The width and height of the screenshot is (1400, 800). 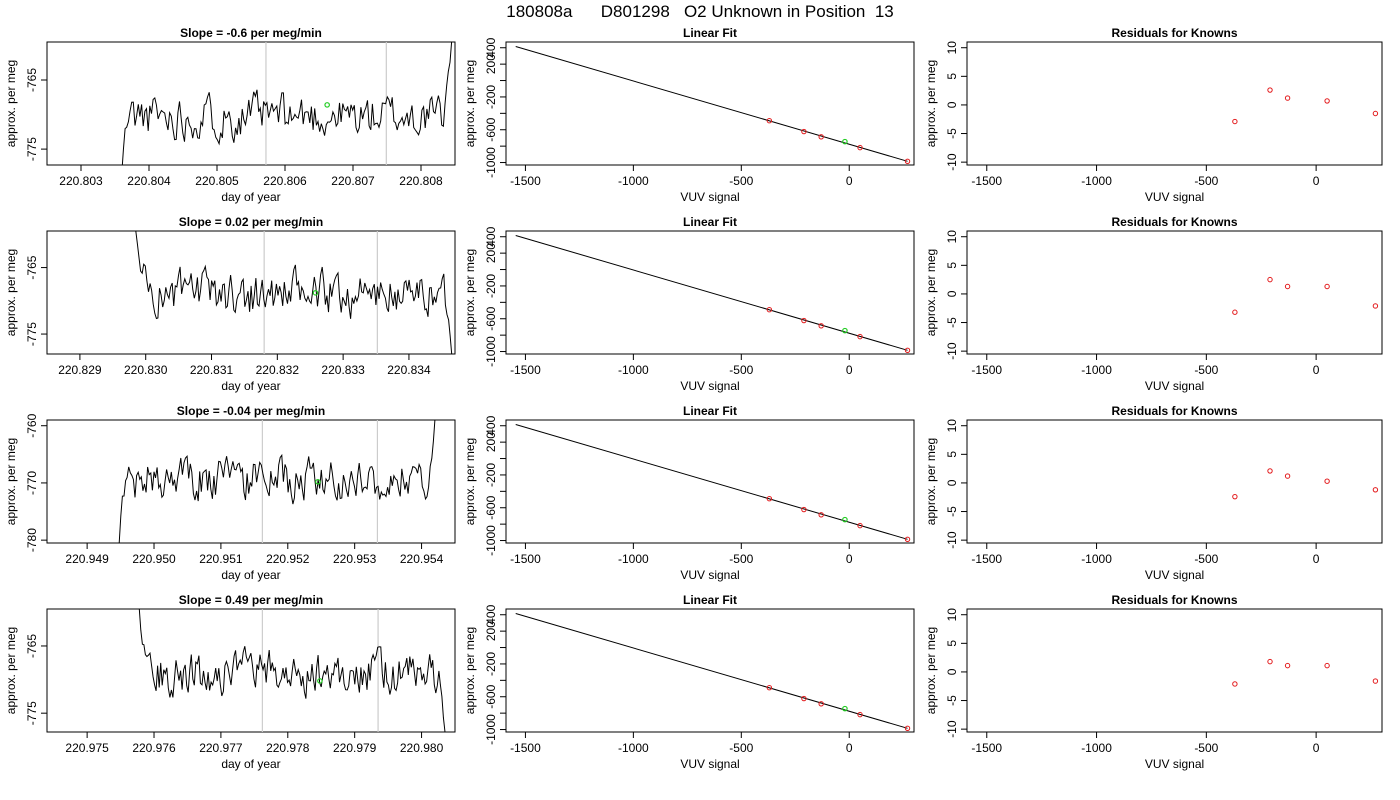 I want to click on x-tick-label: 220.954, so click(x=422, y=559).